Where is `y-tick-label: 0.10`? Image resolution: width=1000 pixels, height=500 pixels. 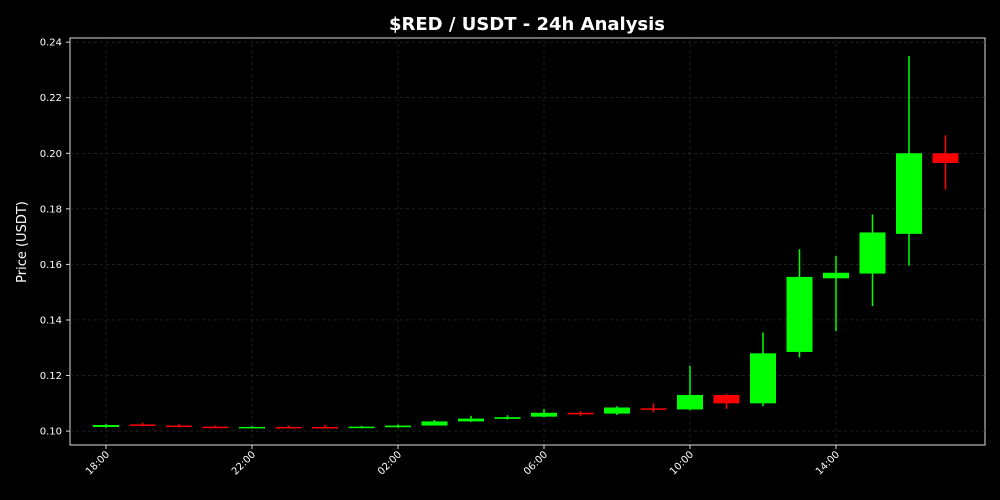
y-tick-label: 0.10 is located at coordinates (51, 432).